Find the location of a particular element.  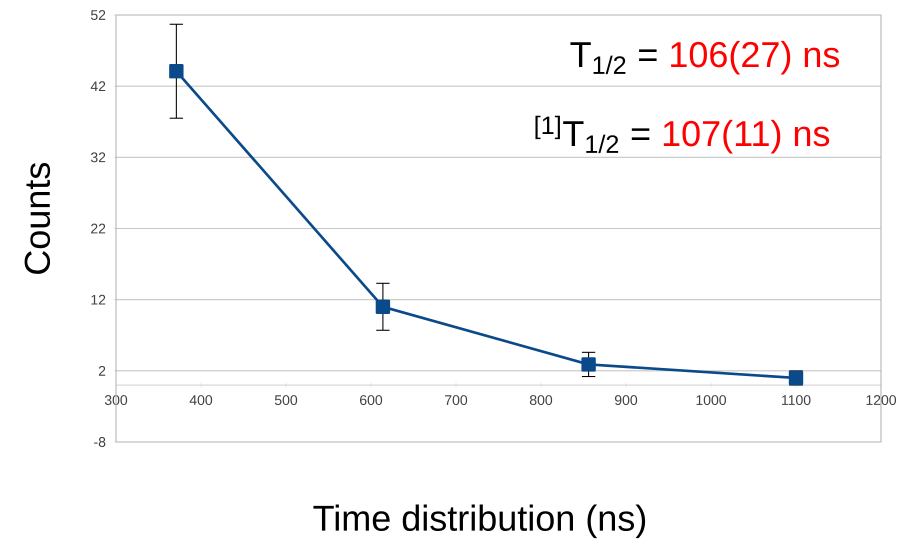

x-tick-label: 900 is located at coordinates (626, 400).